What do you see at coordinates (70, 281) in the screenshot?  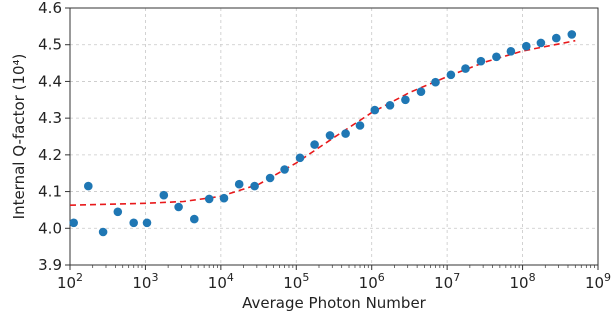 I see `x-tick-label: 10²` at bounding box center [70, 281].